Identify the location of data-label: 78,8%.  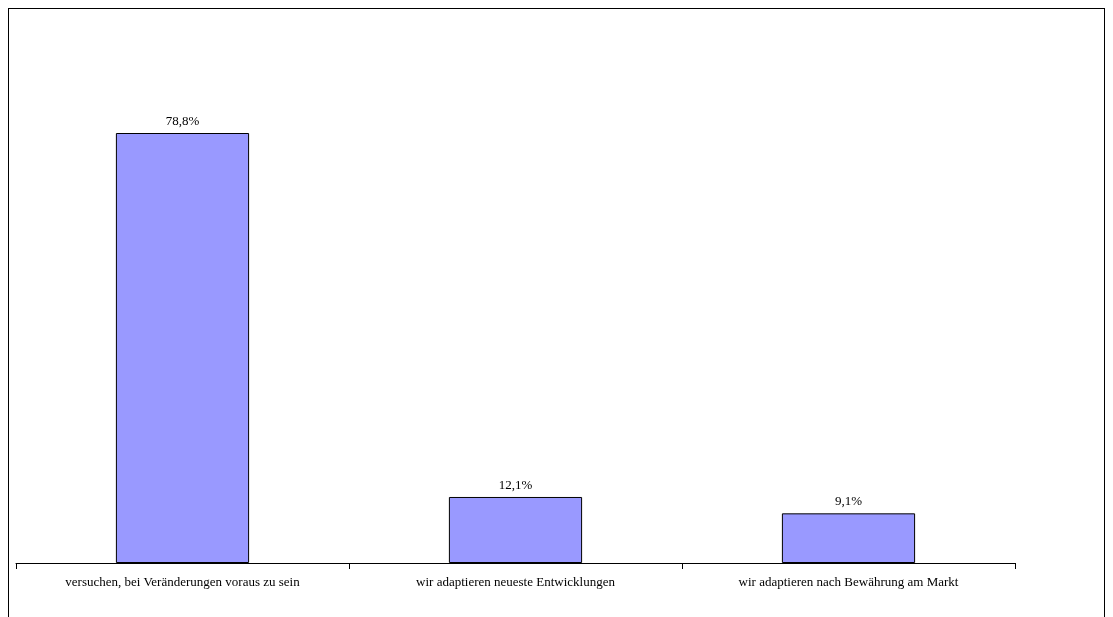
(182, 120).